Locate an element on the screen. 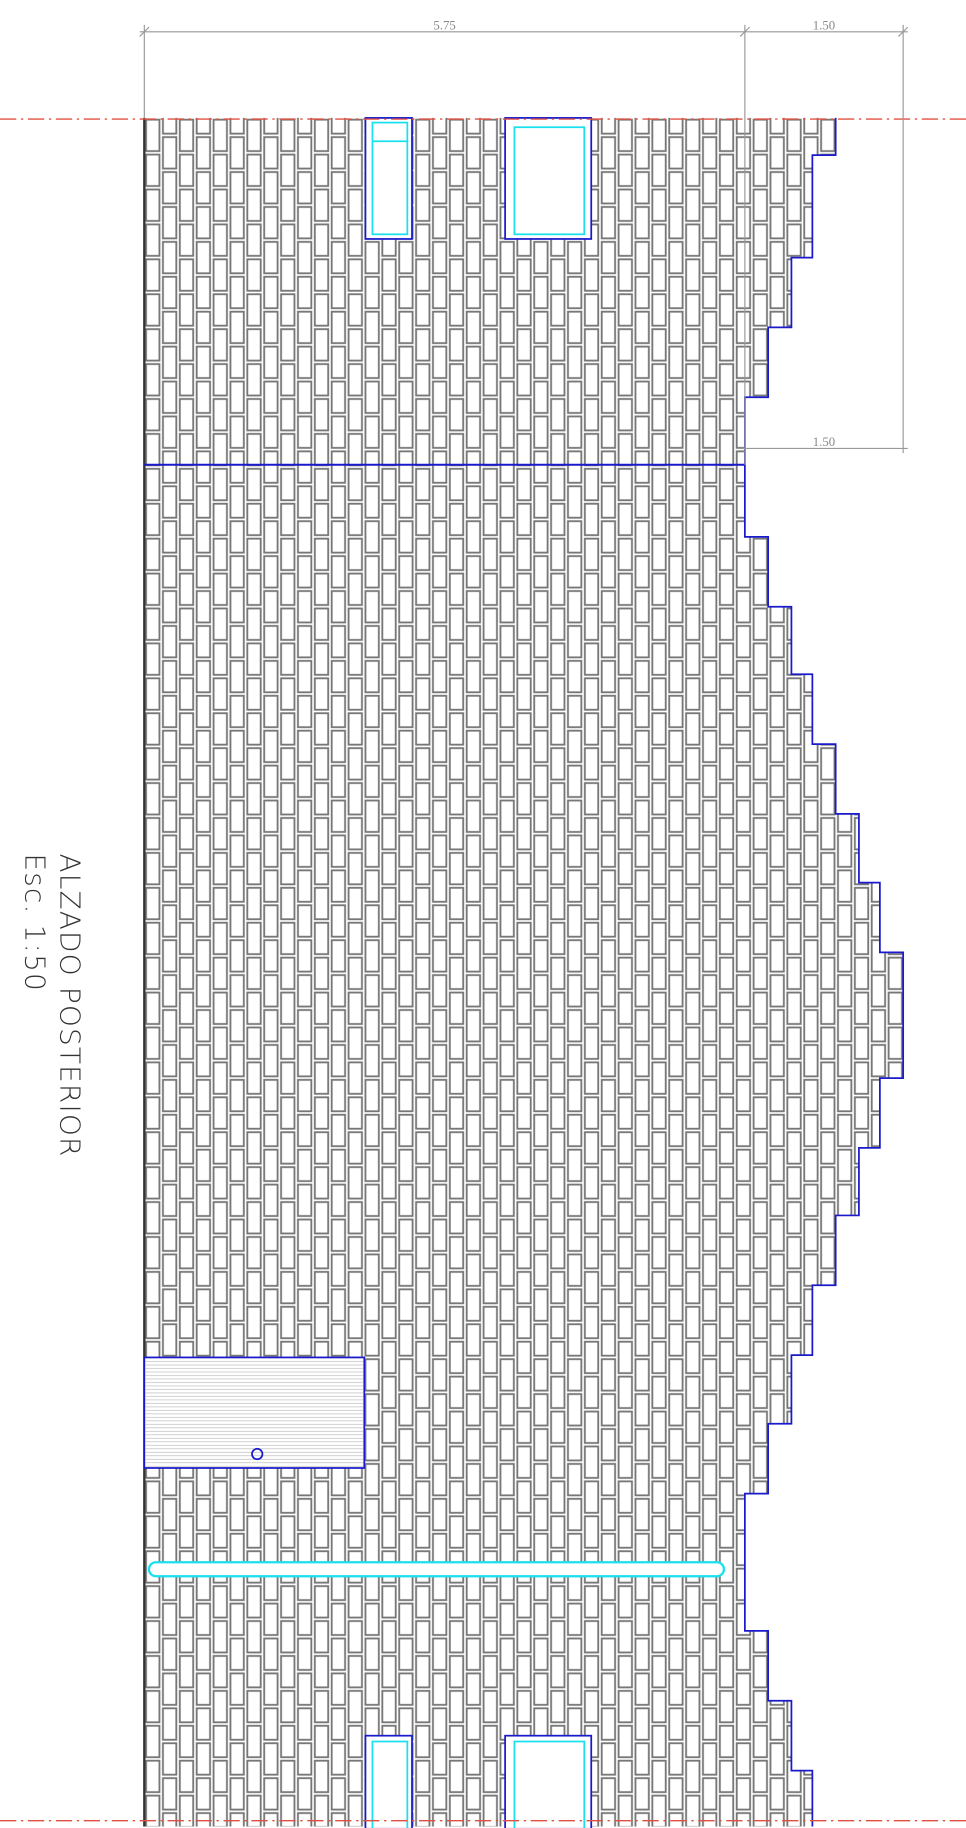  drawing-scale: Esc. 1:50 is located at coordinates (35, 922).